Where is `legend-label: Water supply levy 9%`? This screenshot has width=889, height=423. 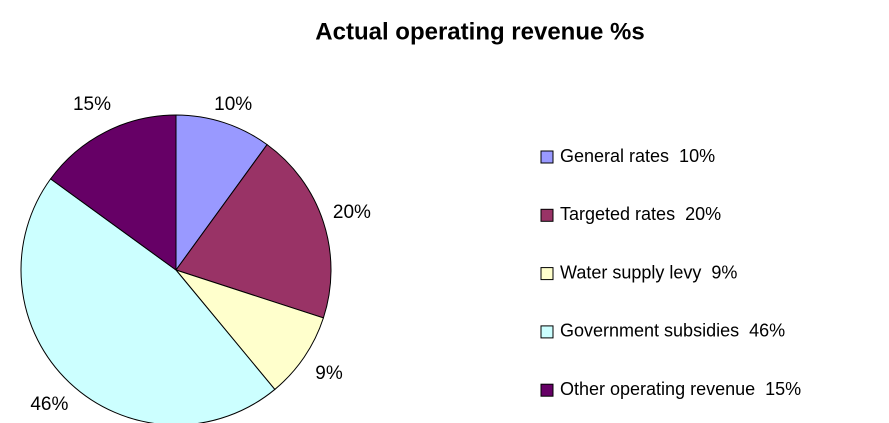 legend-label: Water supply levy 9% is located at coordinates (648, 272).